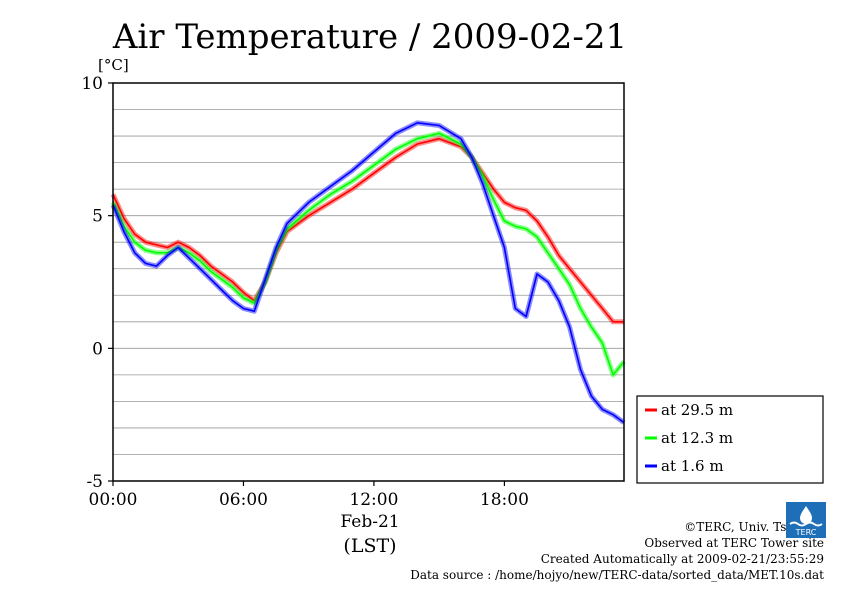 This screenshot has height=595, width=842. Describe the element at coordinates (113, 65) in the screenshot. I see `y-axis-unit: [°C]` at that location.